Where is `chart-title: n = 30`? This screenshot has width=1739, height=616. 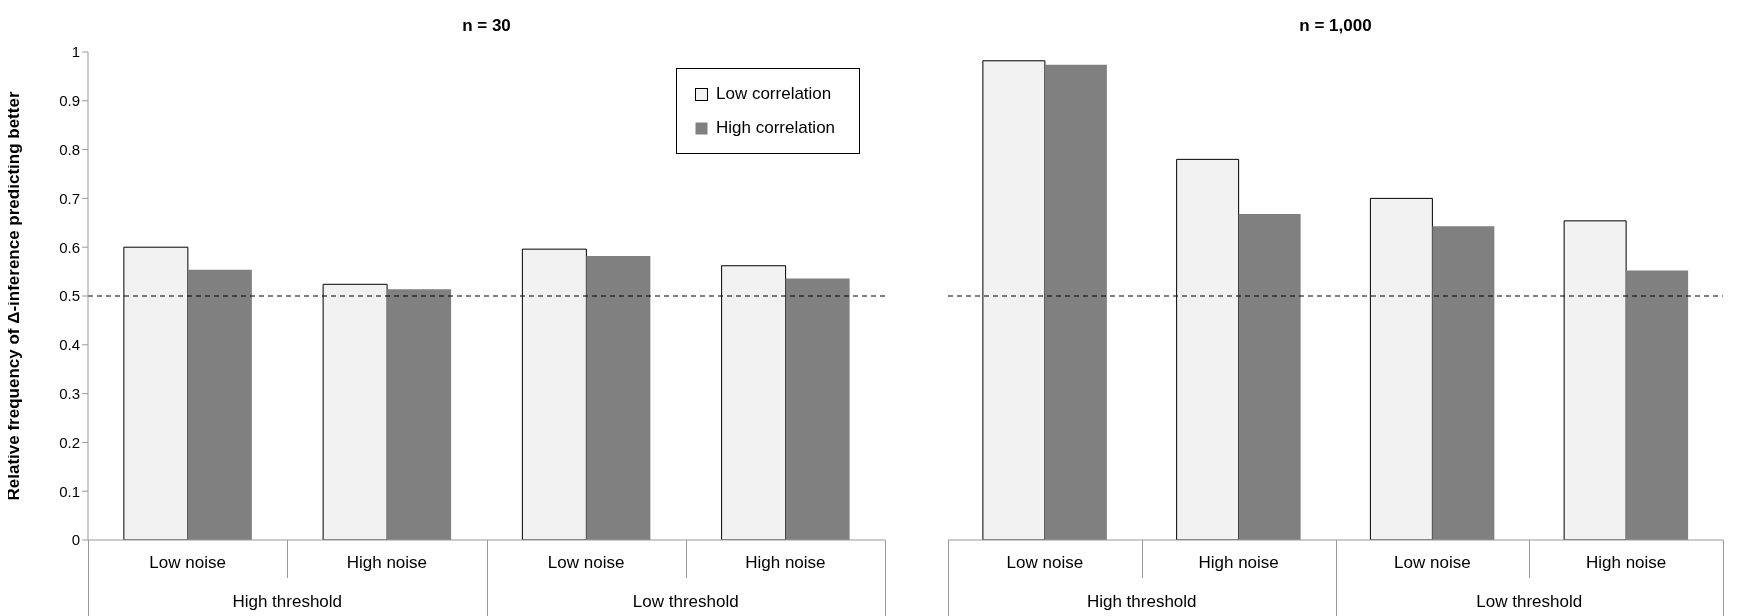
chart-title: n = 30 is located at coordinates (486, 26).